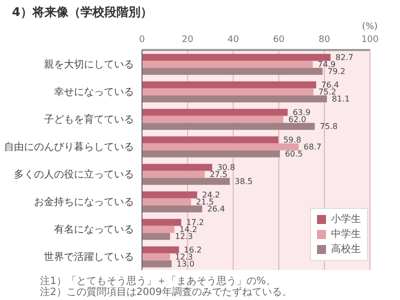  What do you see at coordinates (226, 167) in the screenshot?
I see `data-label: 30.8` at bounding box center [226, 167].